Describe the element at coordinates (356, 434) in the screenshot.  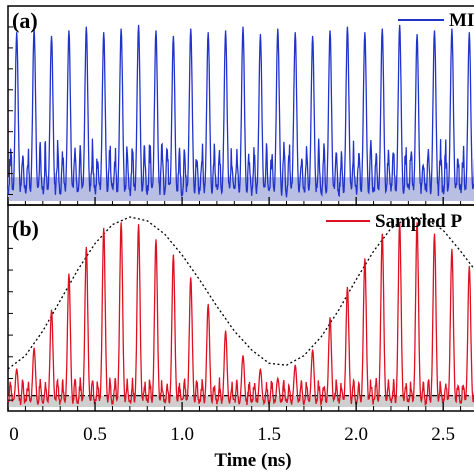
I see `x-tick-label: 2.0` at that location.